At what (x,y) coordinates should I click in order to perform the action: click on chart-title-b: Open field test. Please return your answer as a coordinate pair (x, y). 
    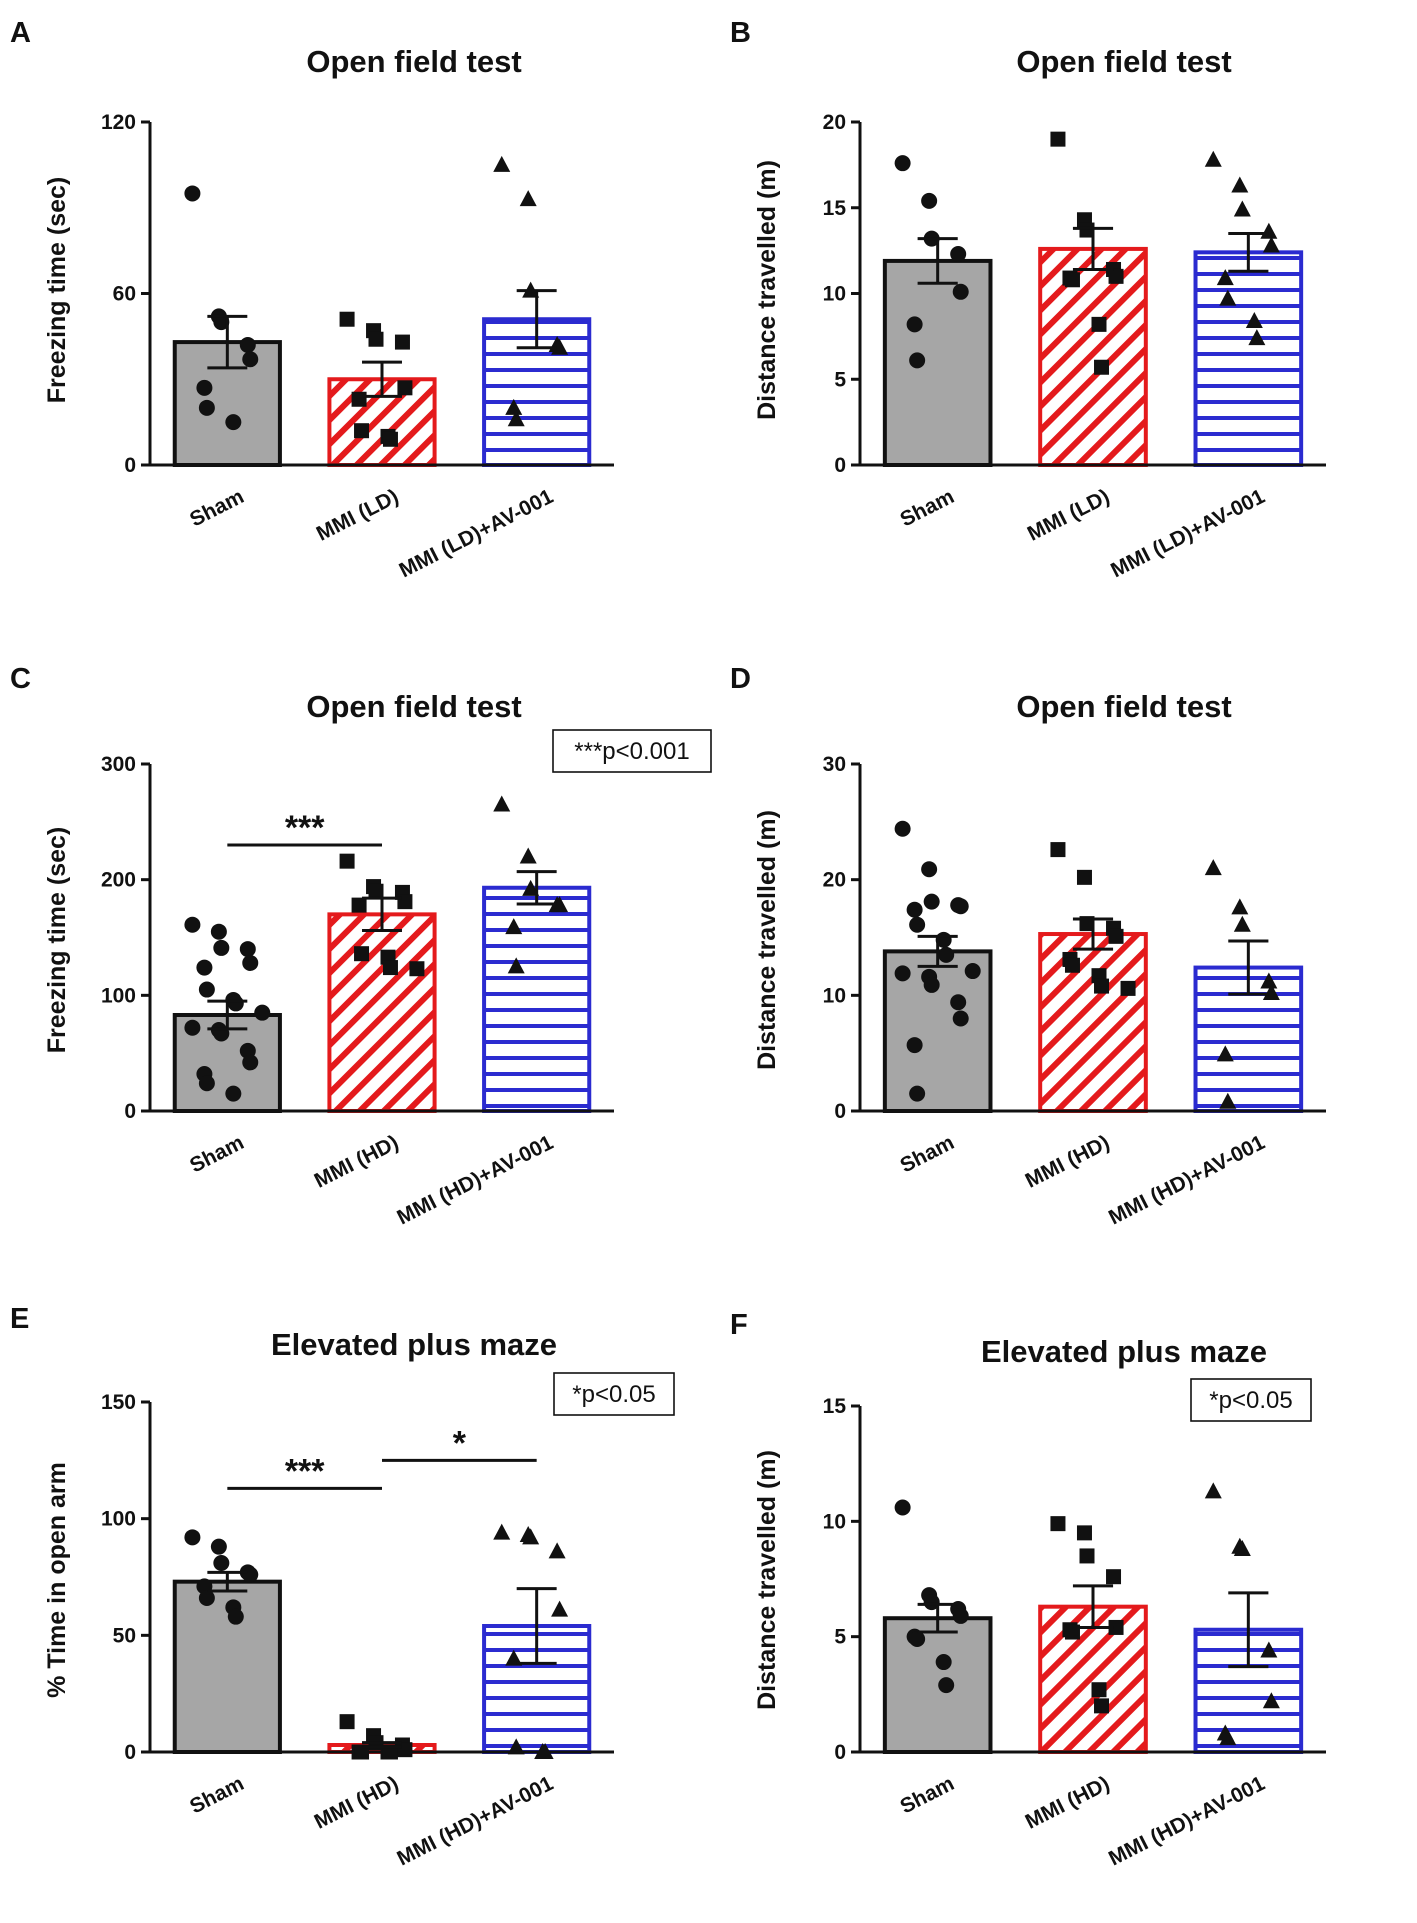
    Looking at the image, I should click on (1123, 61).